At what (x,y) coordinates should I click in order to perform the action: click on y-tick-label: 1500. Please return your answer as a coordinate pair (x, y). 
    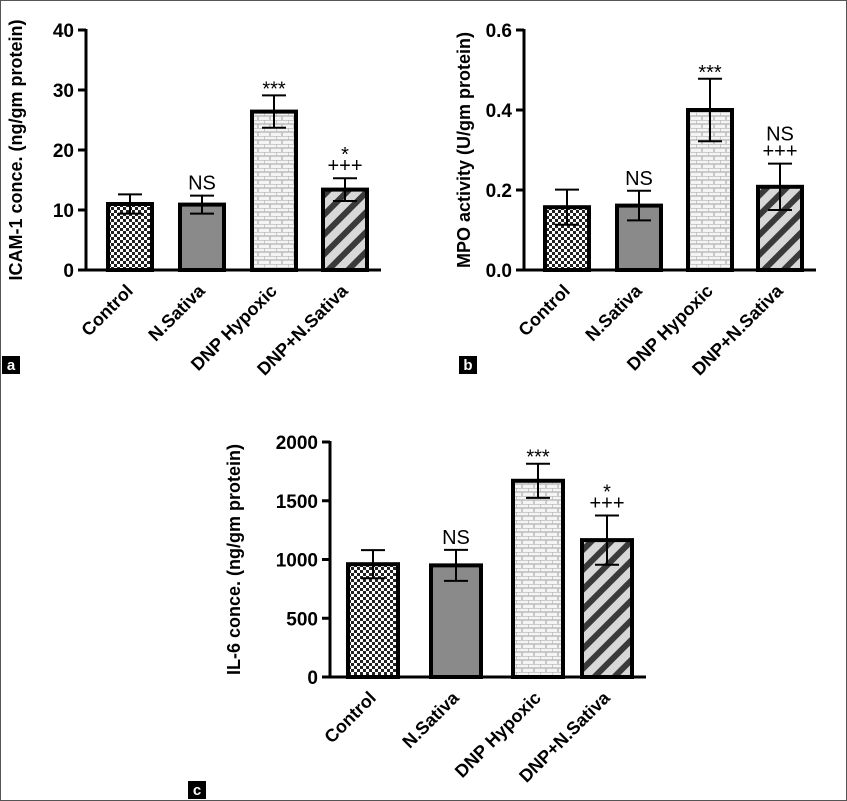
    Looking at the image, I should click on (297, 502).